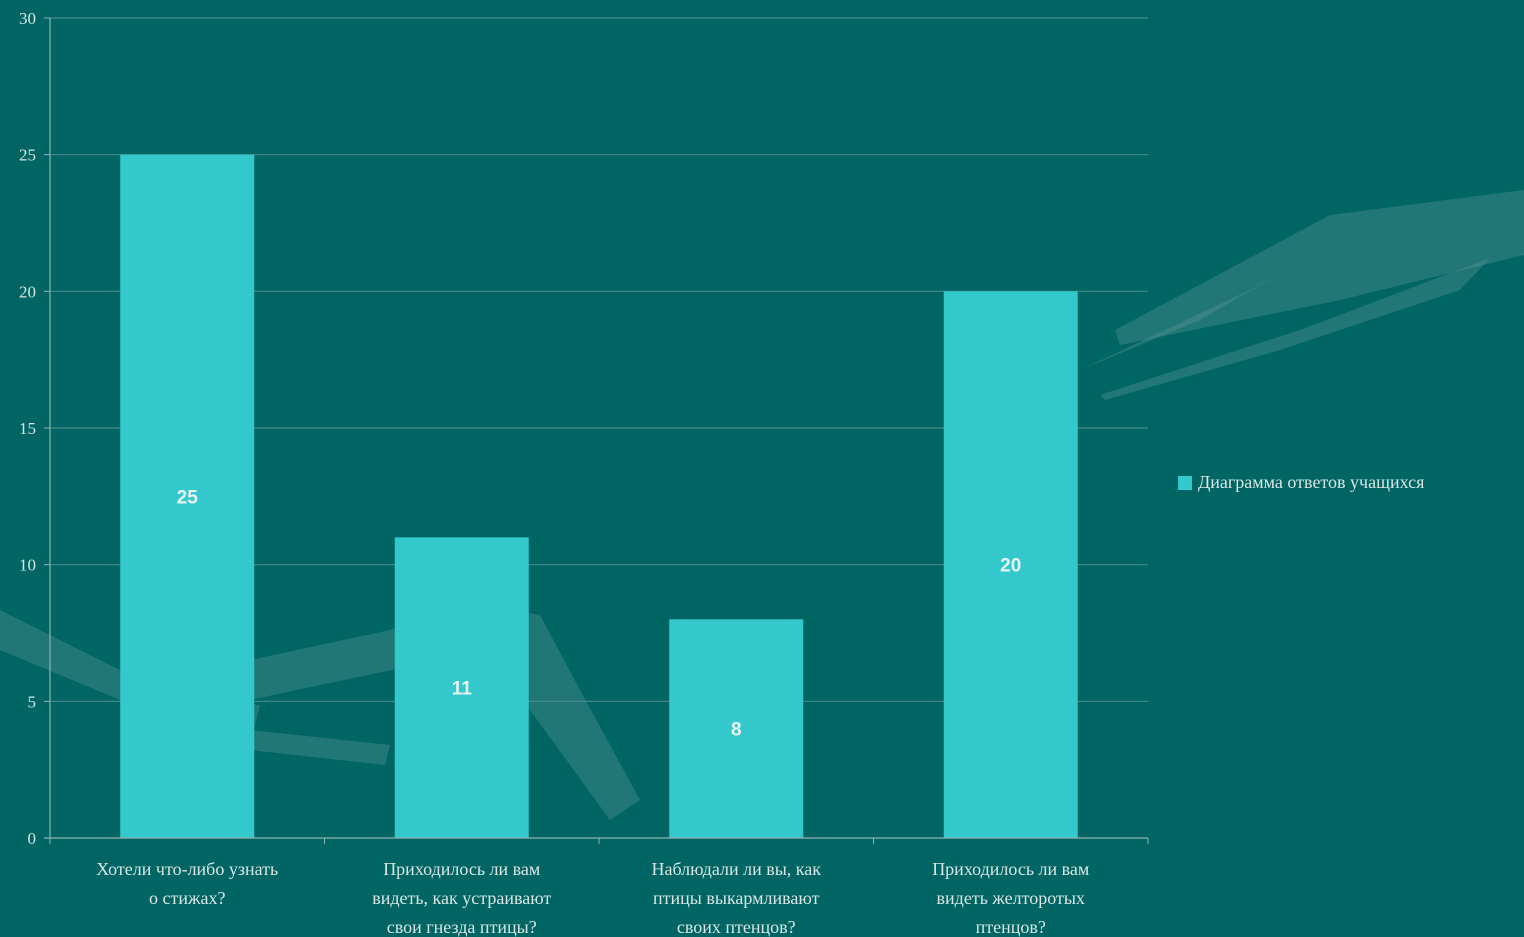 The image size is (1524, 937). I want to click on y-tick-label: 15, so click(27, 428).